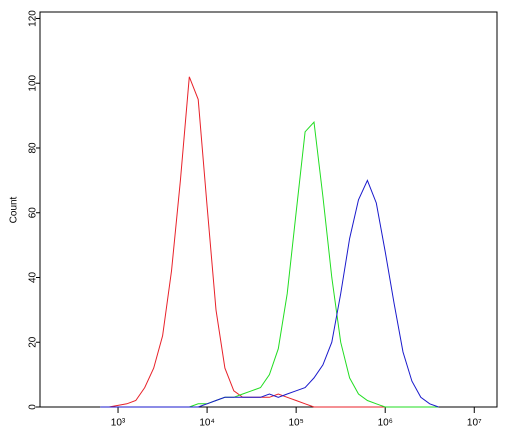  I want to click on x-tick-label: 10⁶, so click(385, 423).